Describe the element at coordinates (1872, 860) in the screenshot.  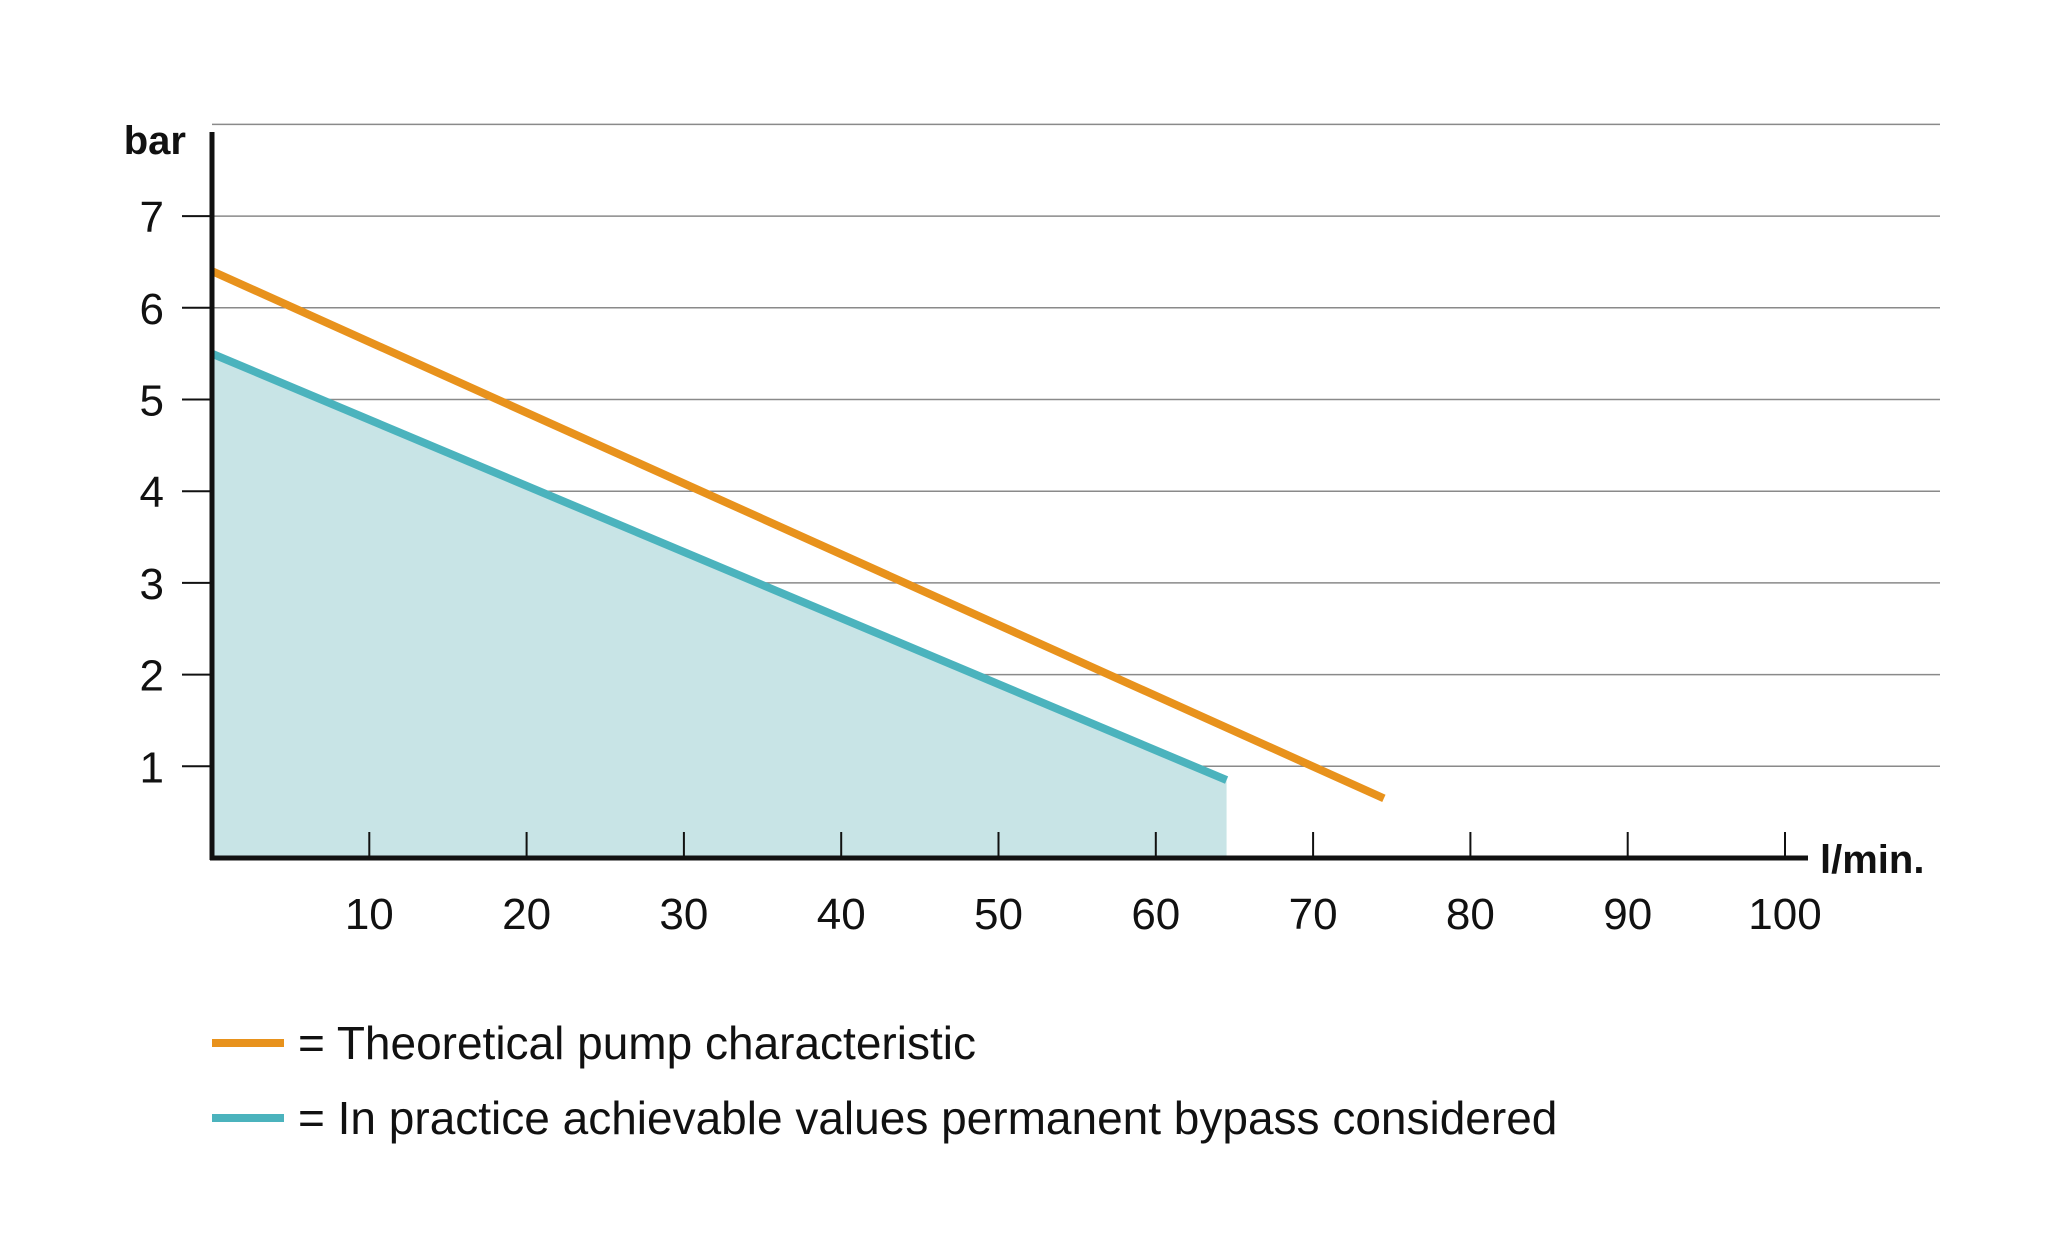
I see `x-axis-label: l/min.` at that location.